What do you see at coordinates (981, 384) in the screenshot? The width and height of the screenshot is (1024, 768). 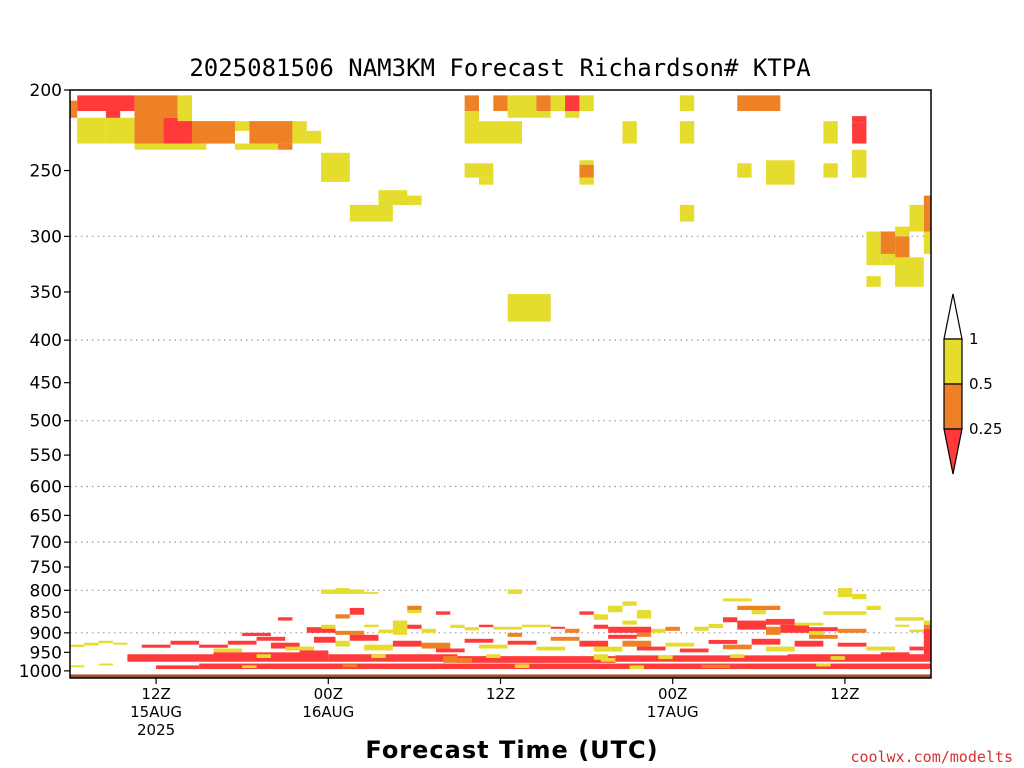 I see `legend-label: 0.5` at bounding box center [981, 384].